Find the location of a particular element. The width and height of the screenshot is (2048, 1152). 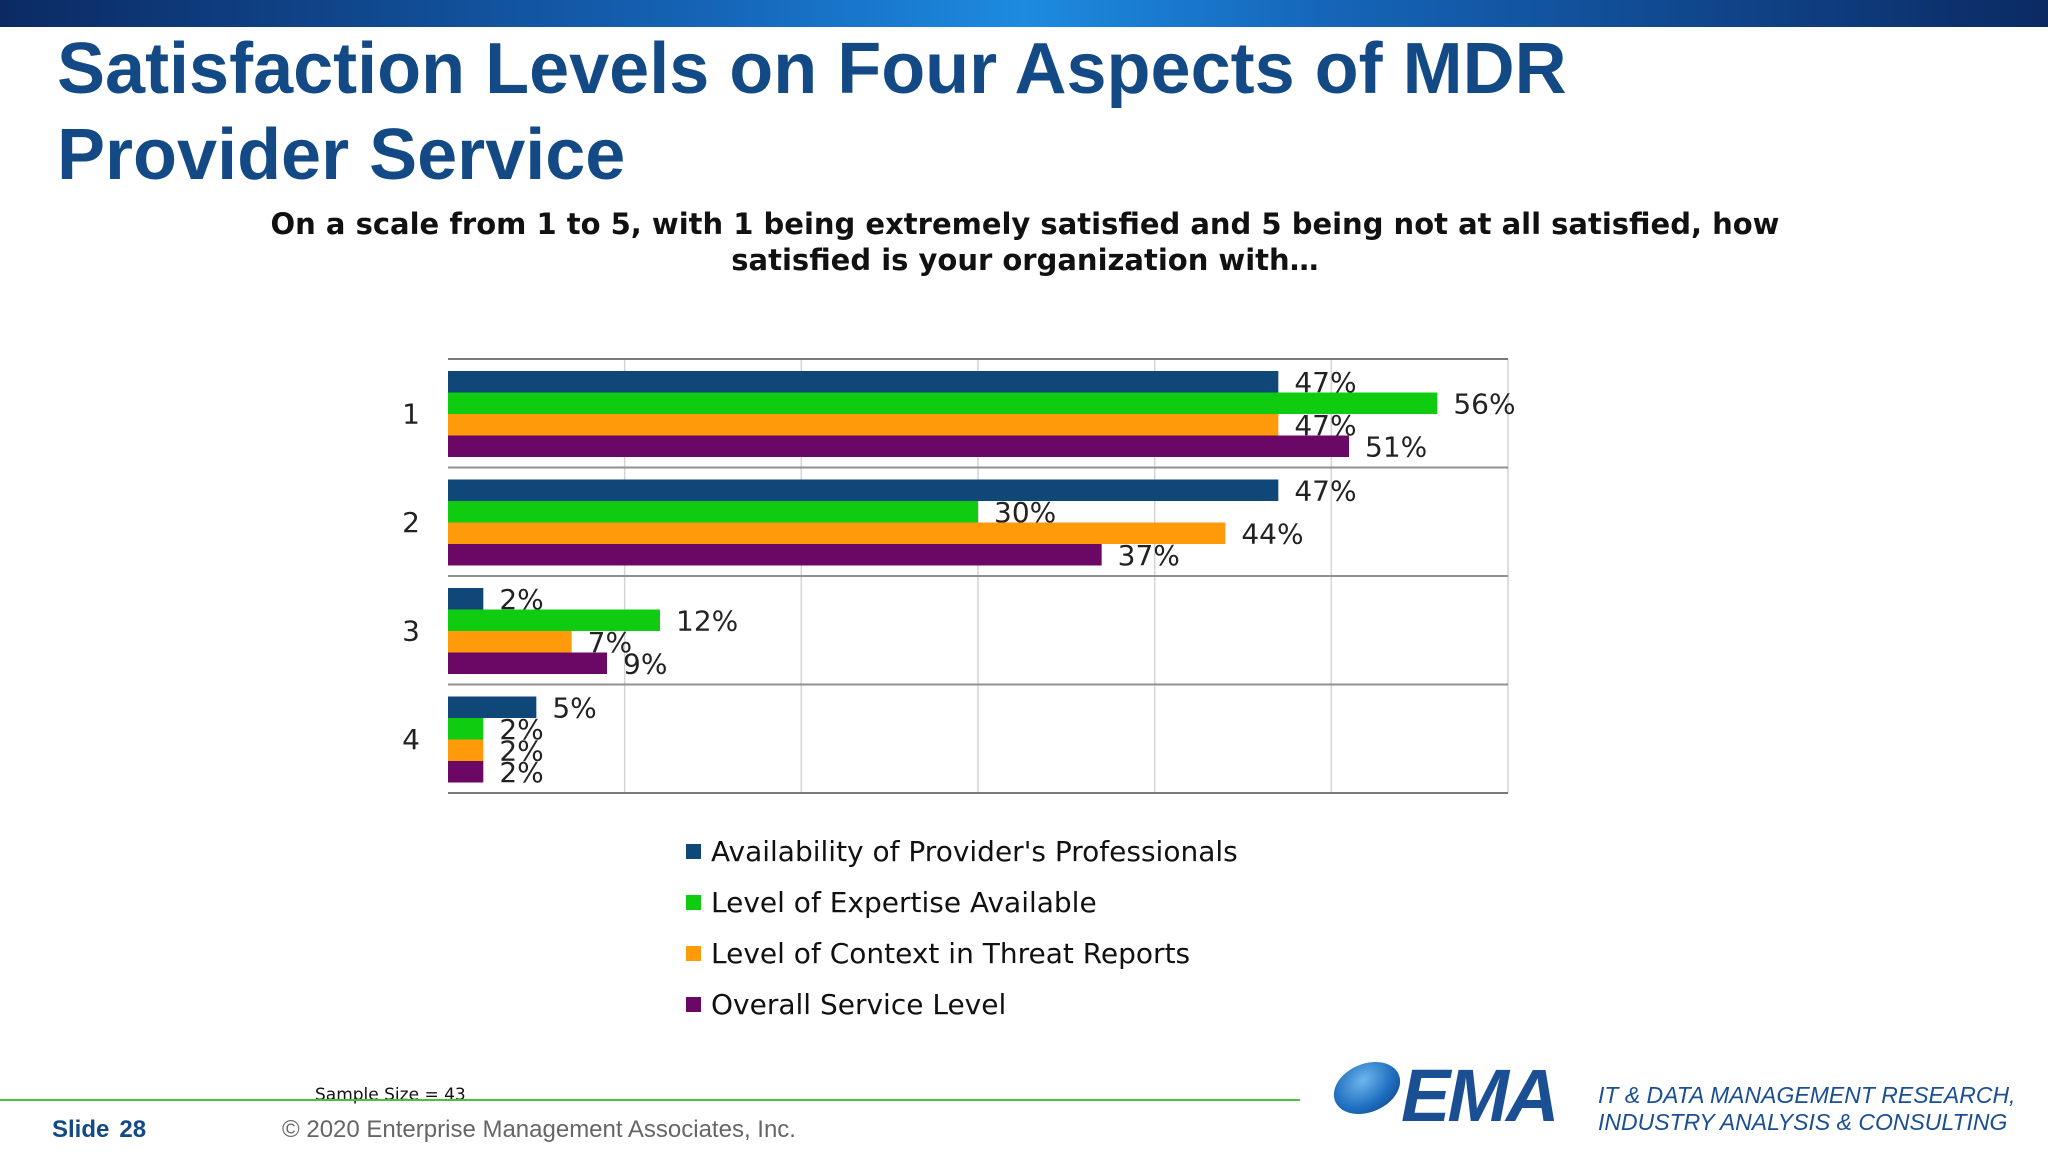

category-label: 2 is located at coordinates (411, 522).